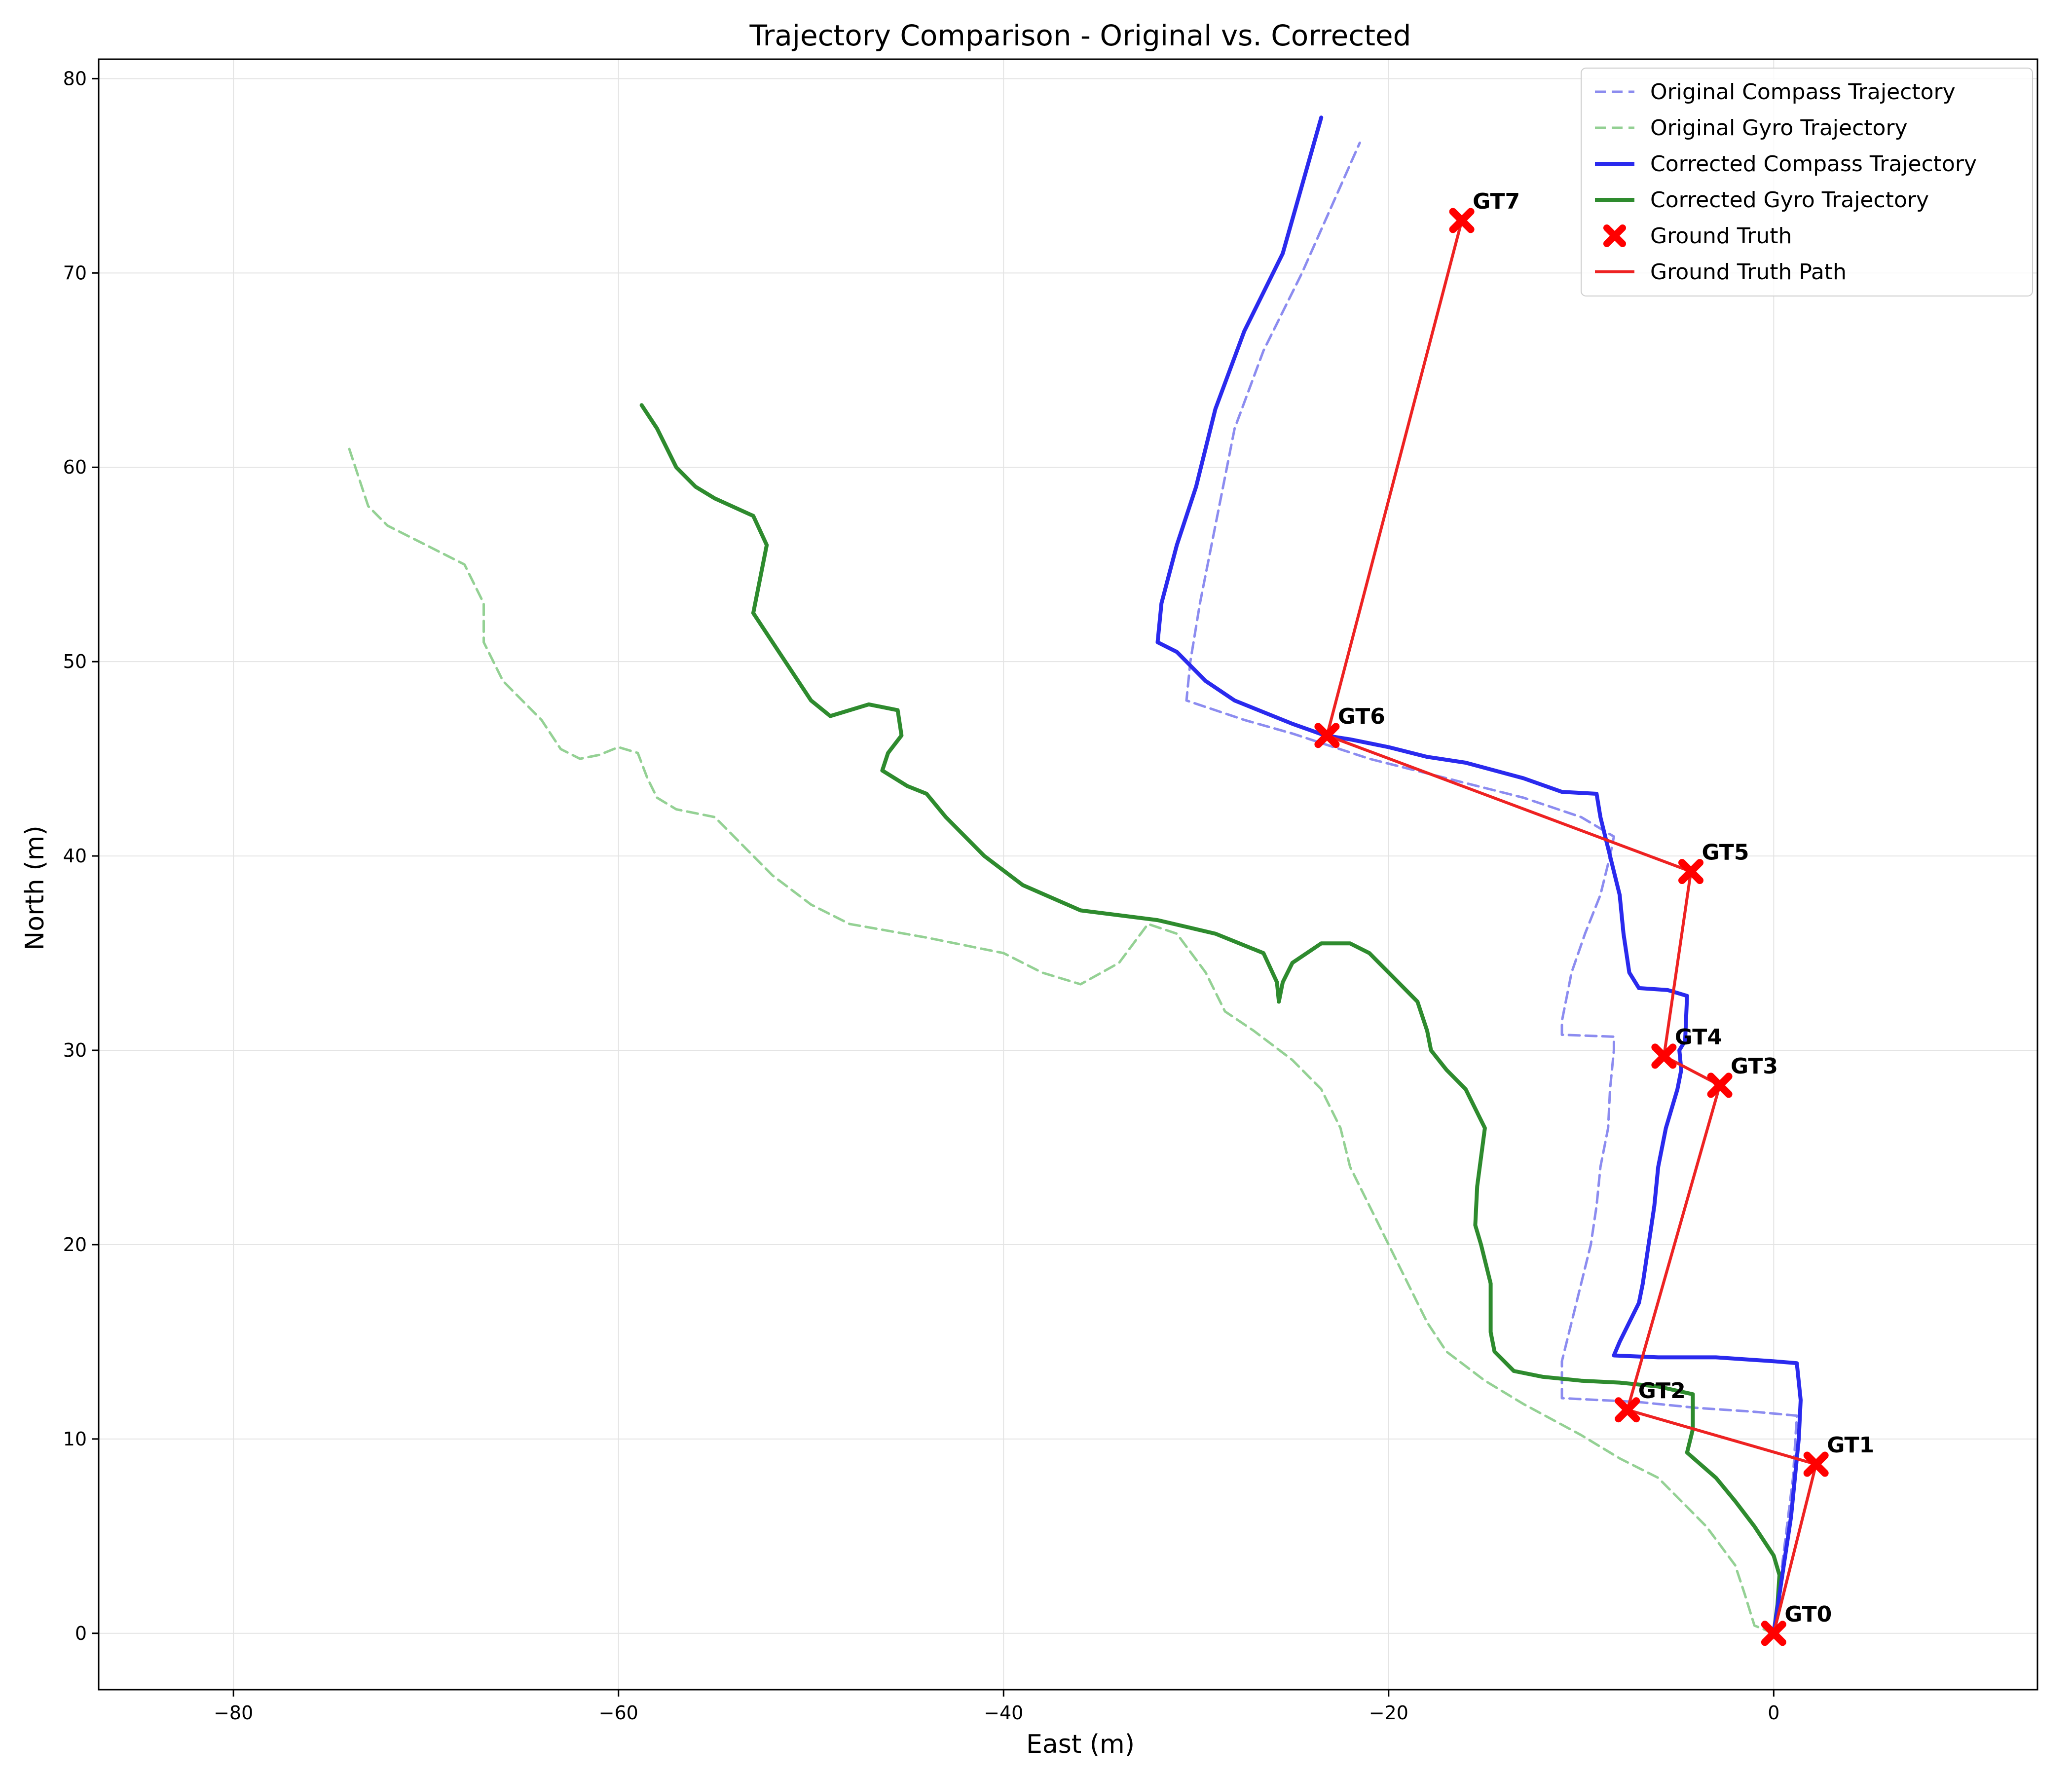  Describe the element at coordinates (35, 888) in the screenshot. I see `y-axis-label: North (m)` at that location.